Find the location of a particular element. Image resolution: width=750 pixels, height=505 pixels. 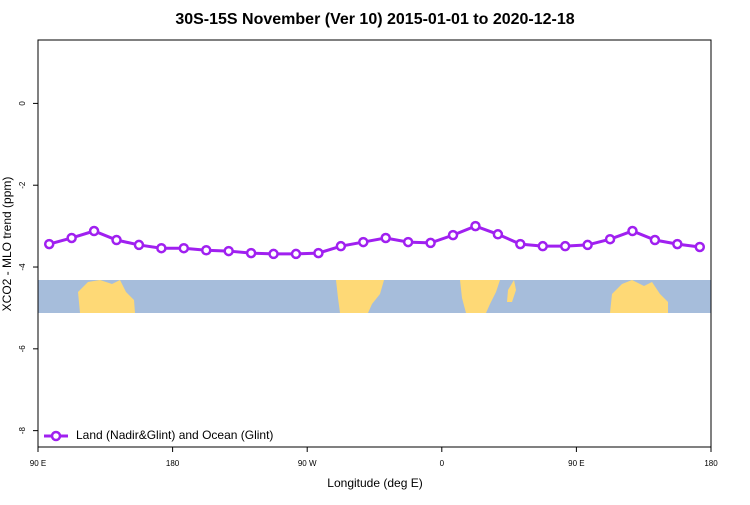

y-axis-label: XCO2 - MLO trend (ppm) is located at coordinates (7, 244).